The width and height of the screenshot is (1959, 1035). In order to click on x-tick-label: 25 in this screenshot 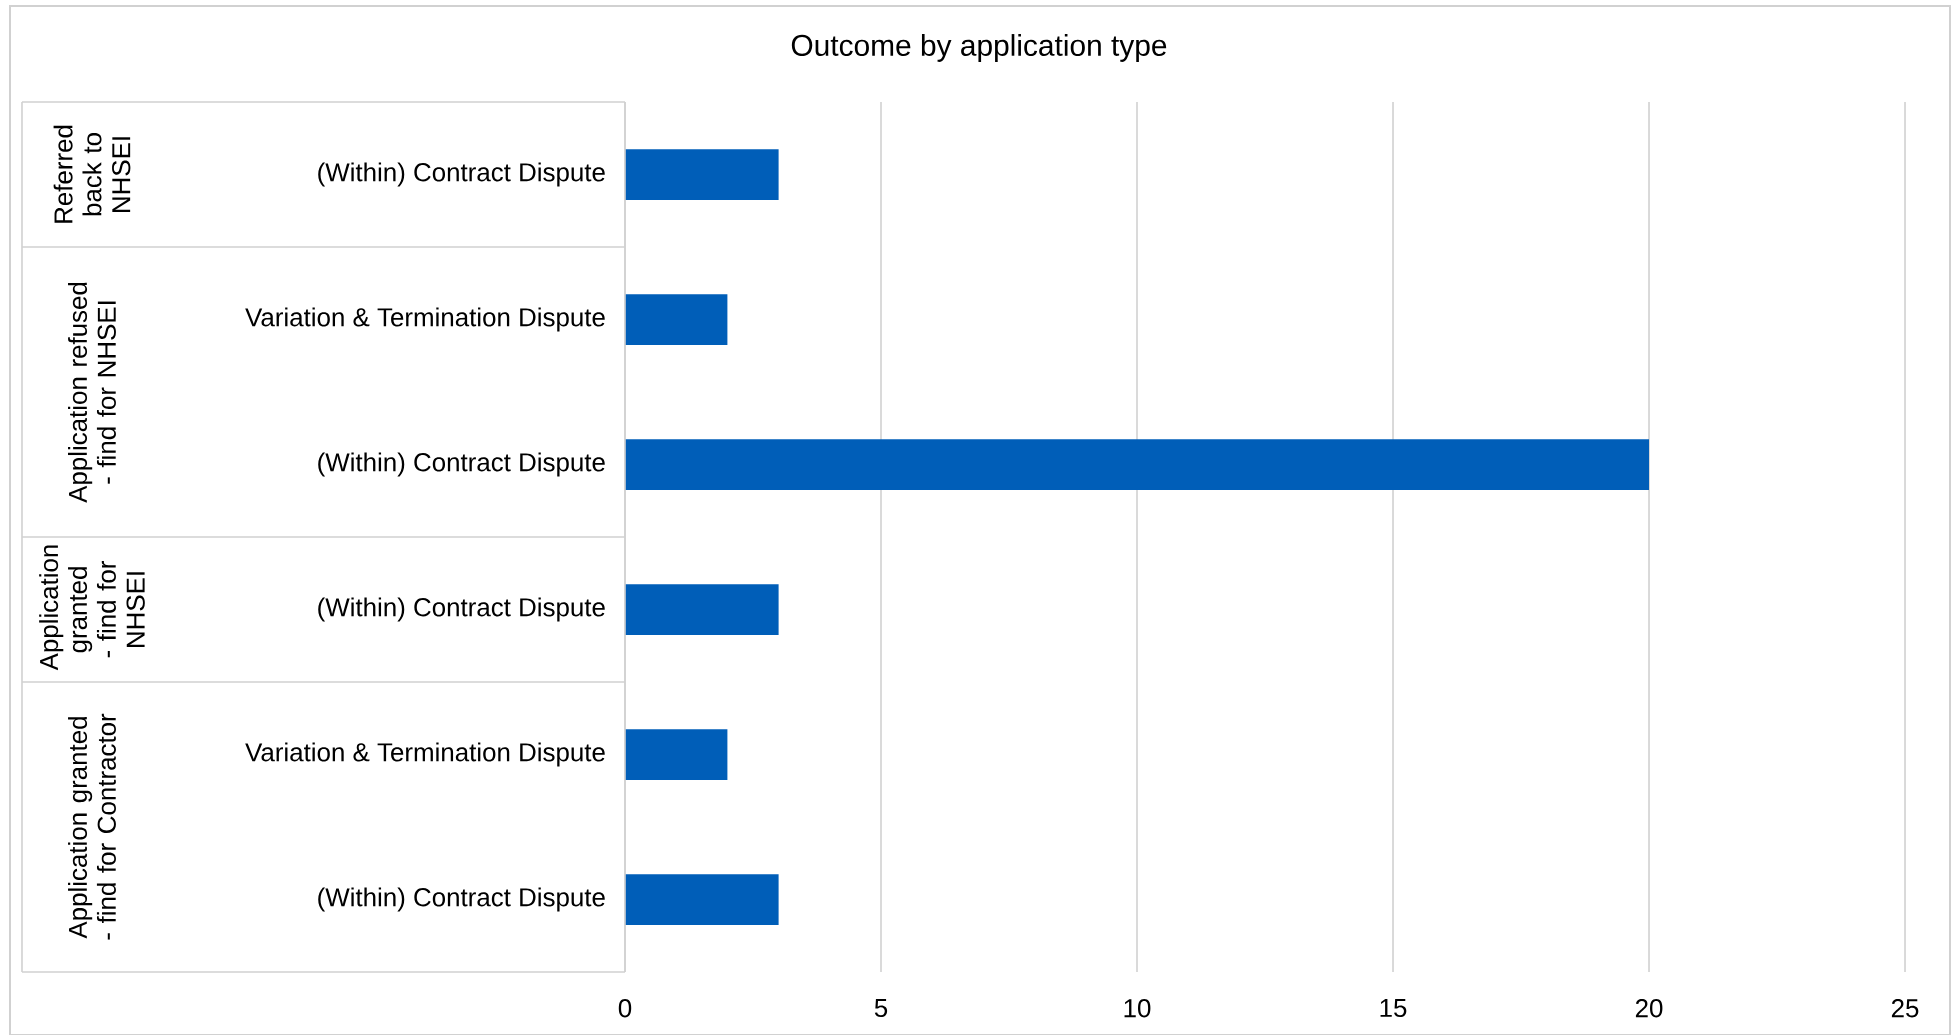, I will do `click(1905, 1008)`.